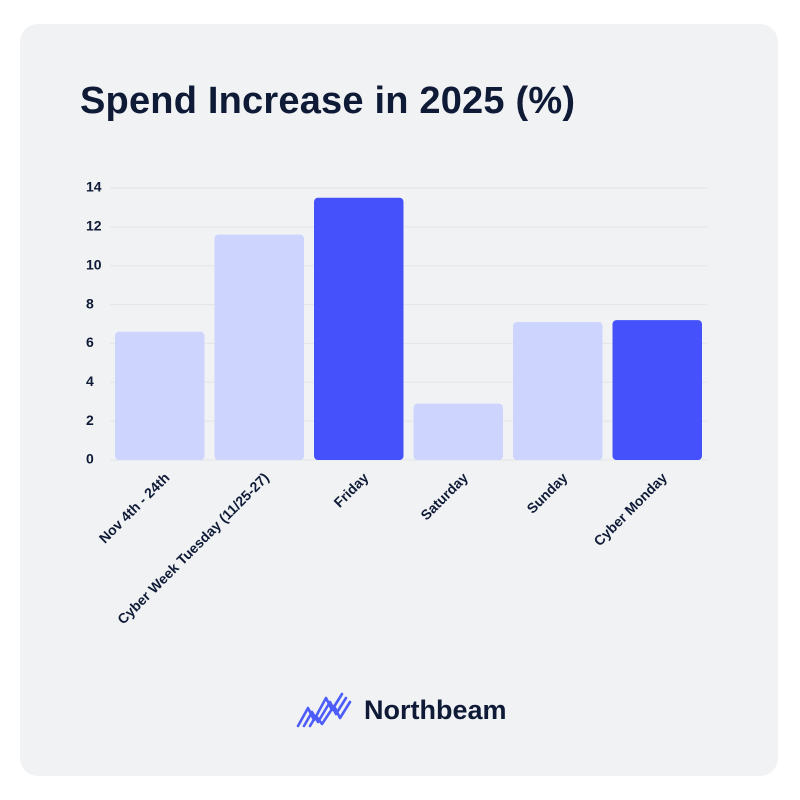 This screenshot has height=800, width=800. Describe the element at coordinates (94, 187) in the screenshot. I see `y-tick-label: 14` at that location.